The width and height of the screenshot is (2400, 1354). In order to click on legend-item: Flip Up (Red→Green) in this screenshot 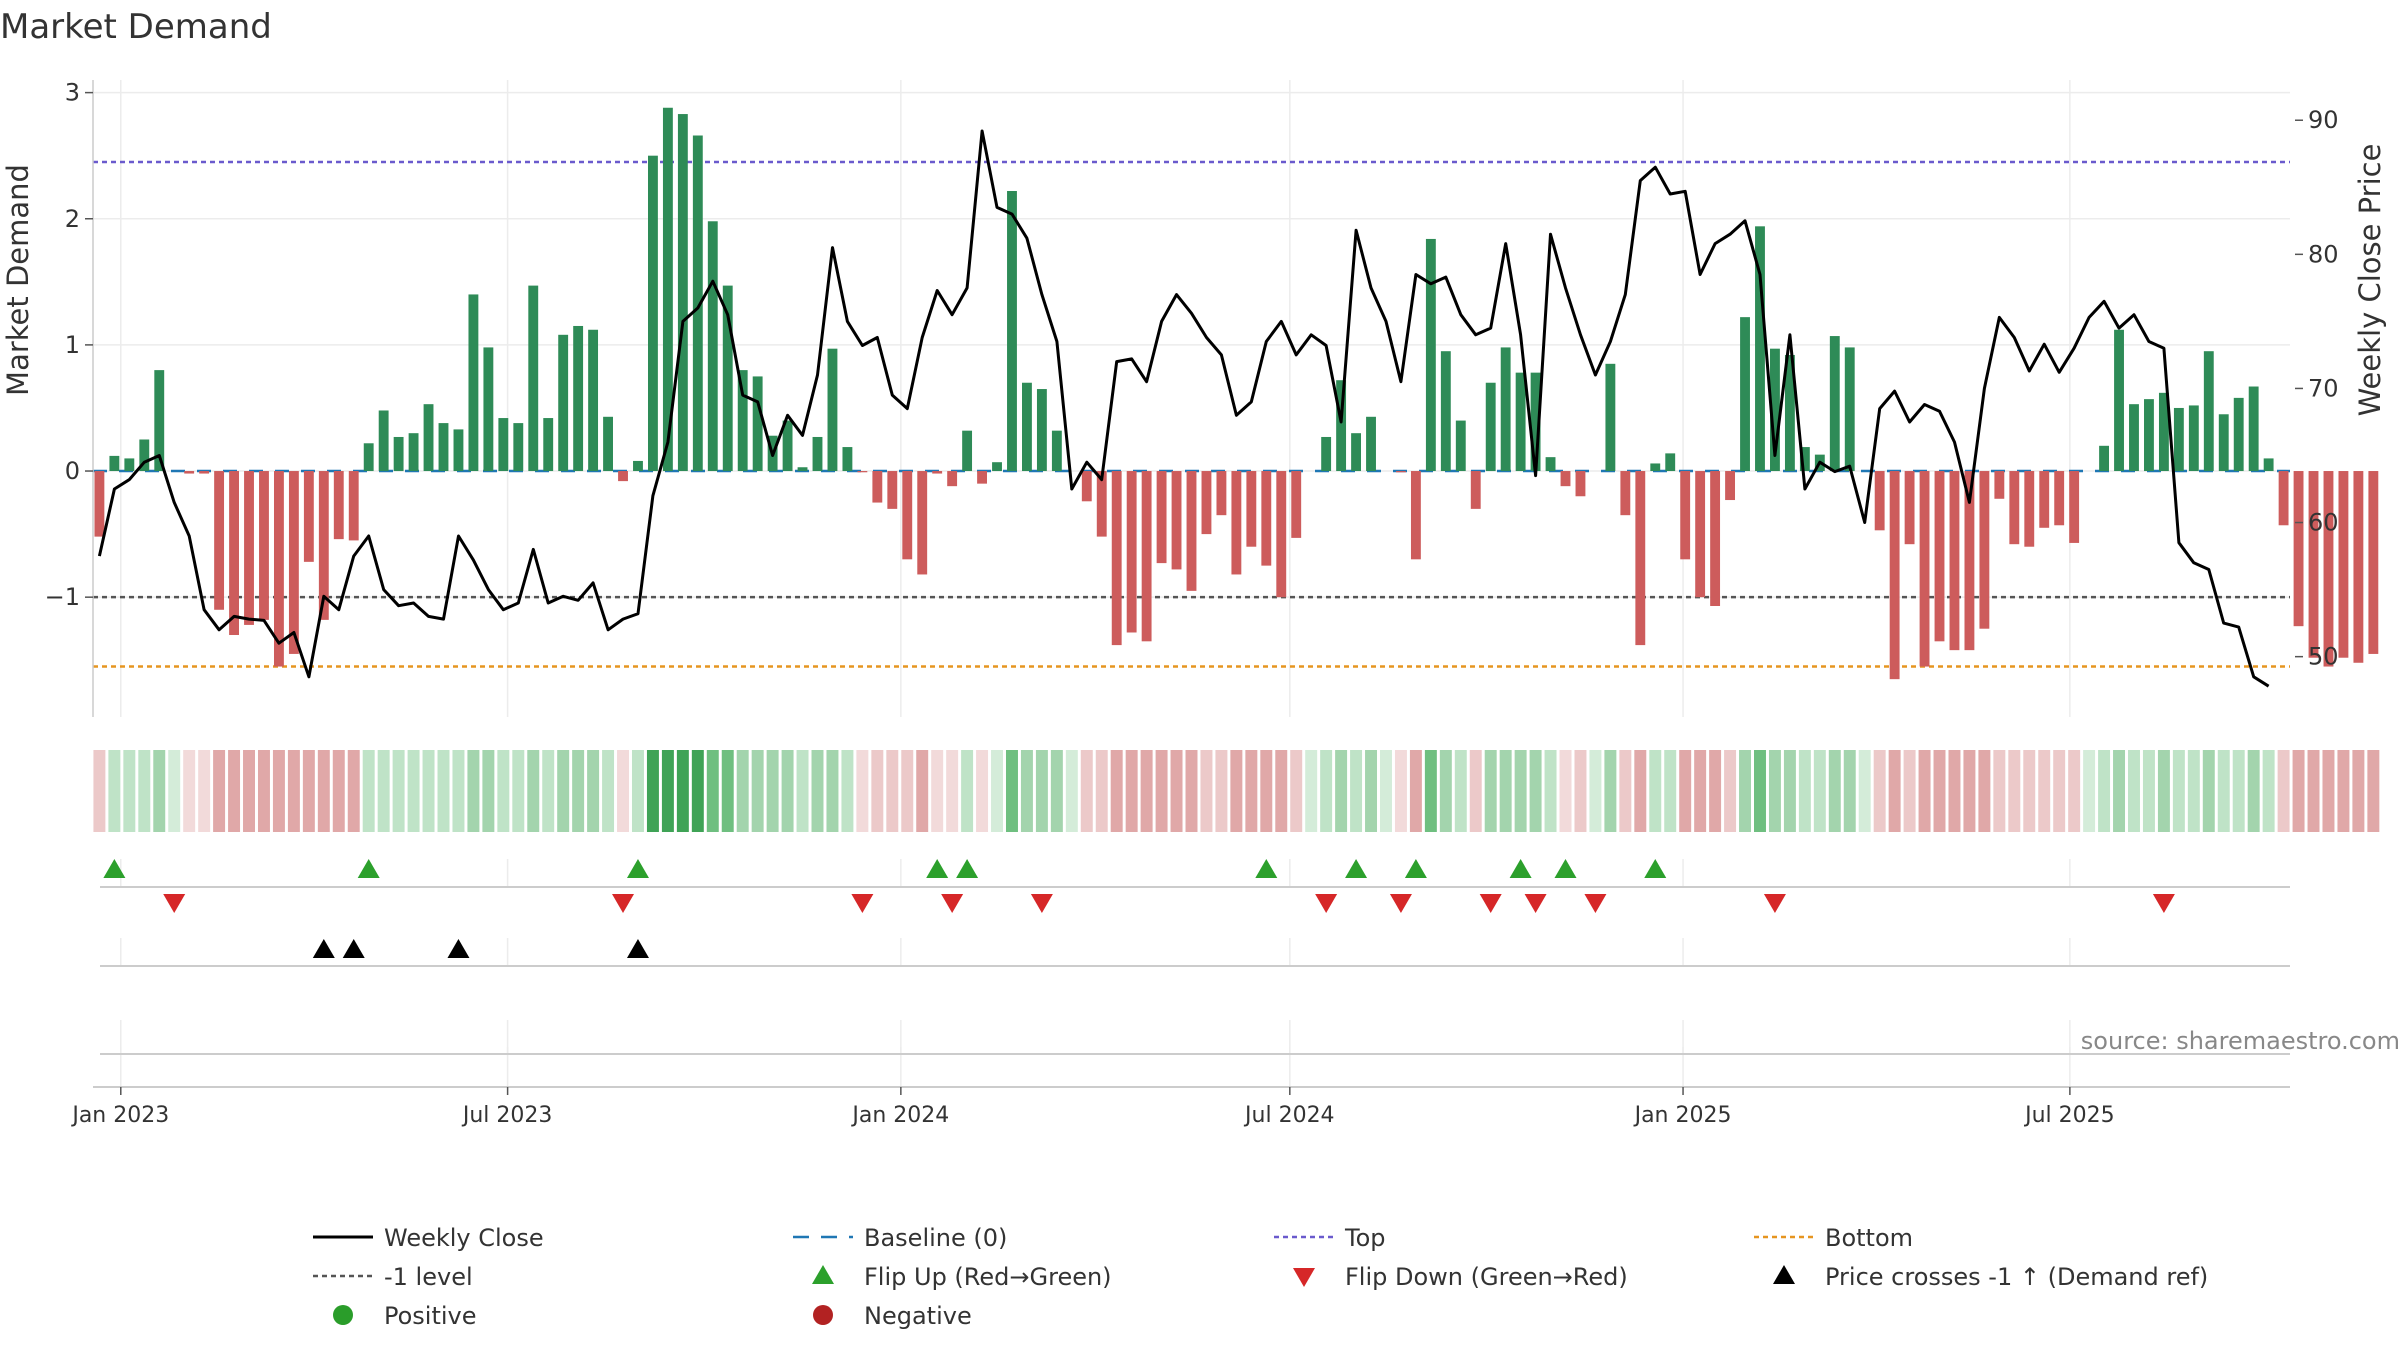, I will do `click(962, 1277)`.